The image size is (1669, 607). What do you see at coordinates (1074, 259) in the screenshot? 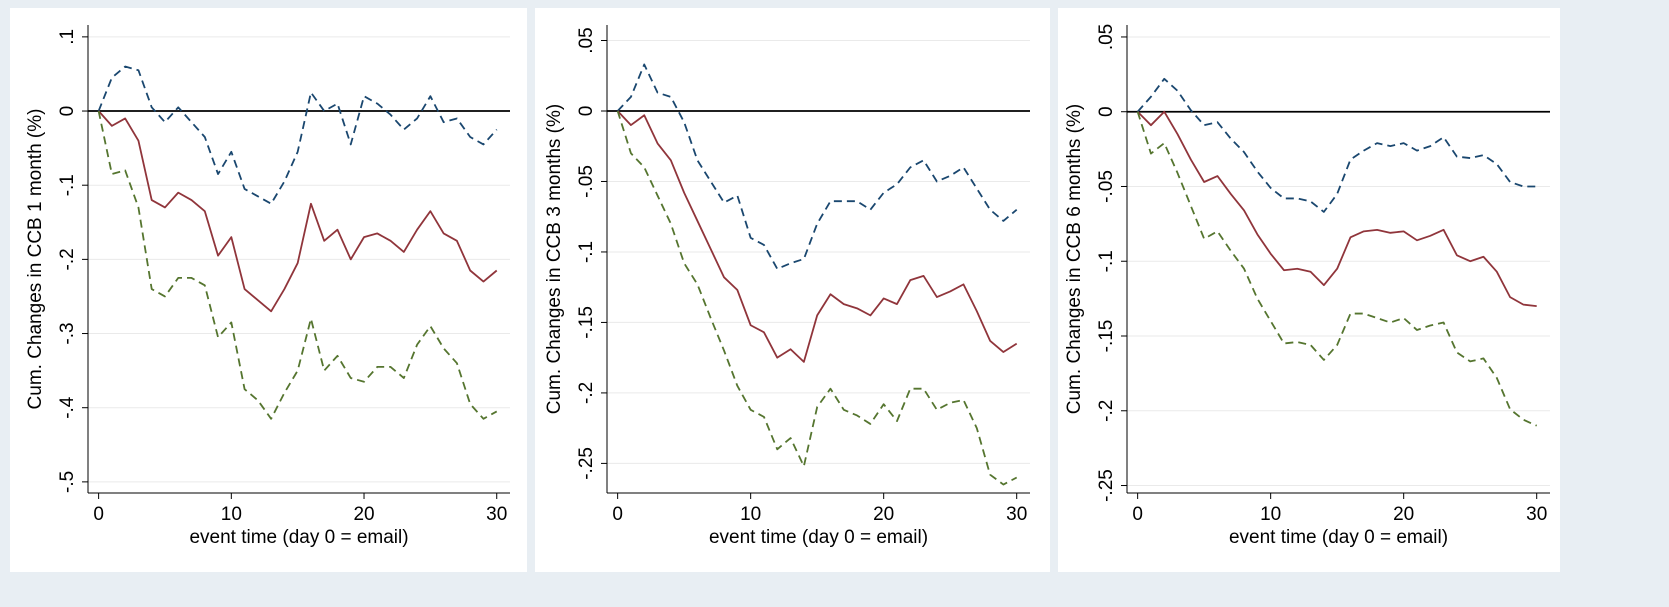
I see `y-axis-title: Cum. Changes in CCB 6 months (%)` at bounding box center [1074, 259].